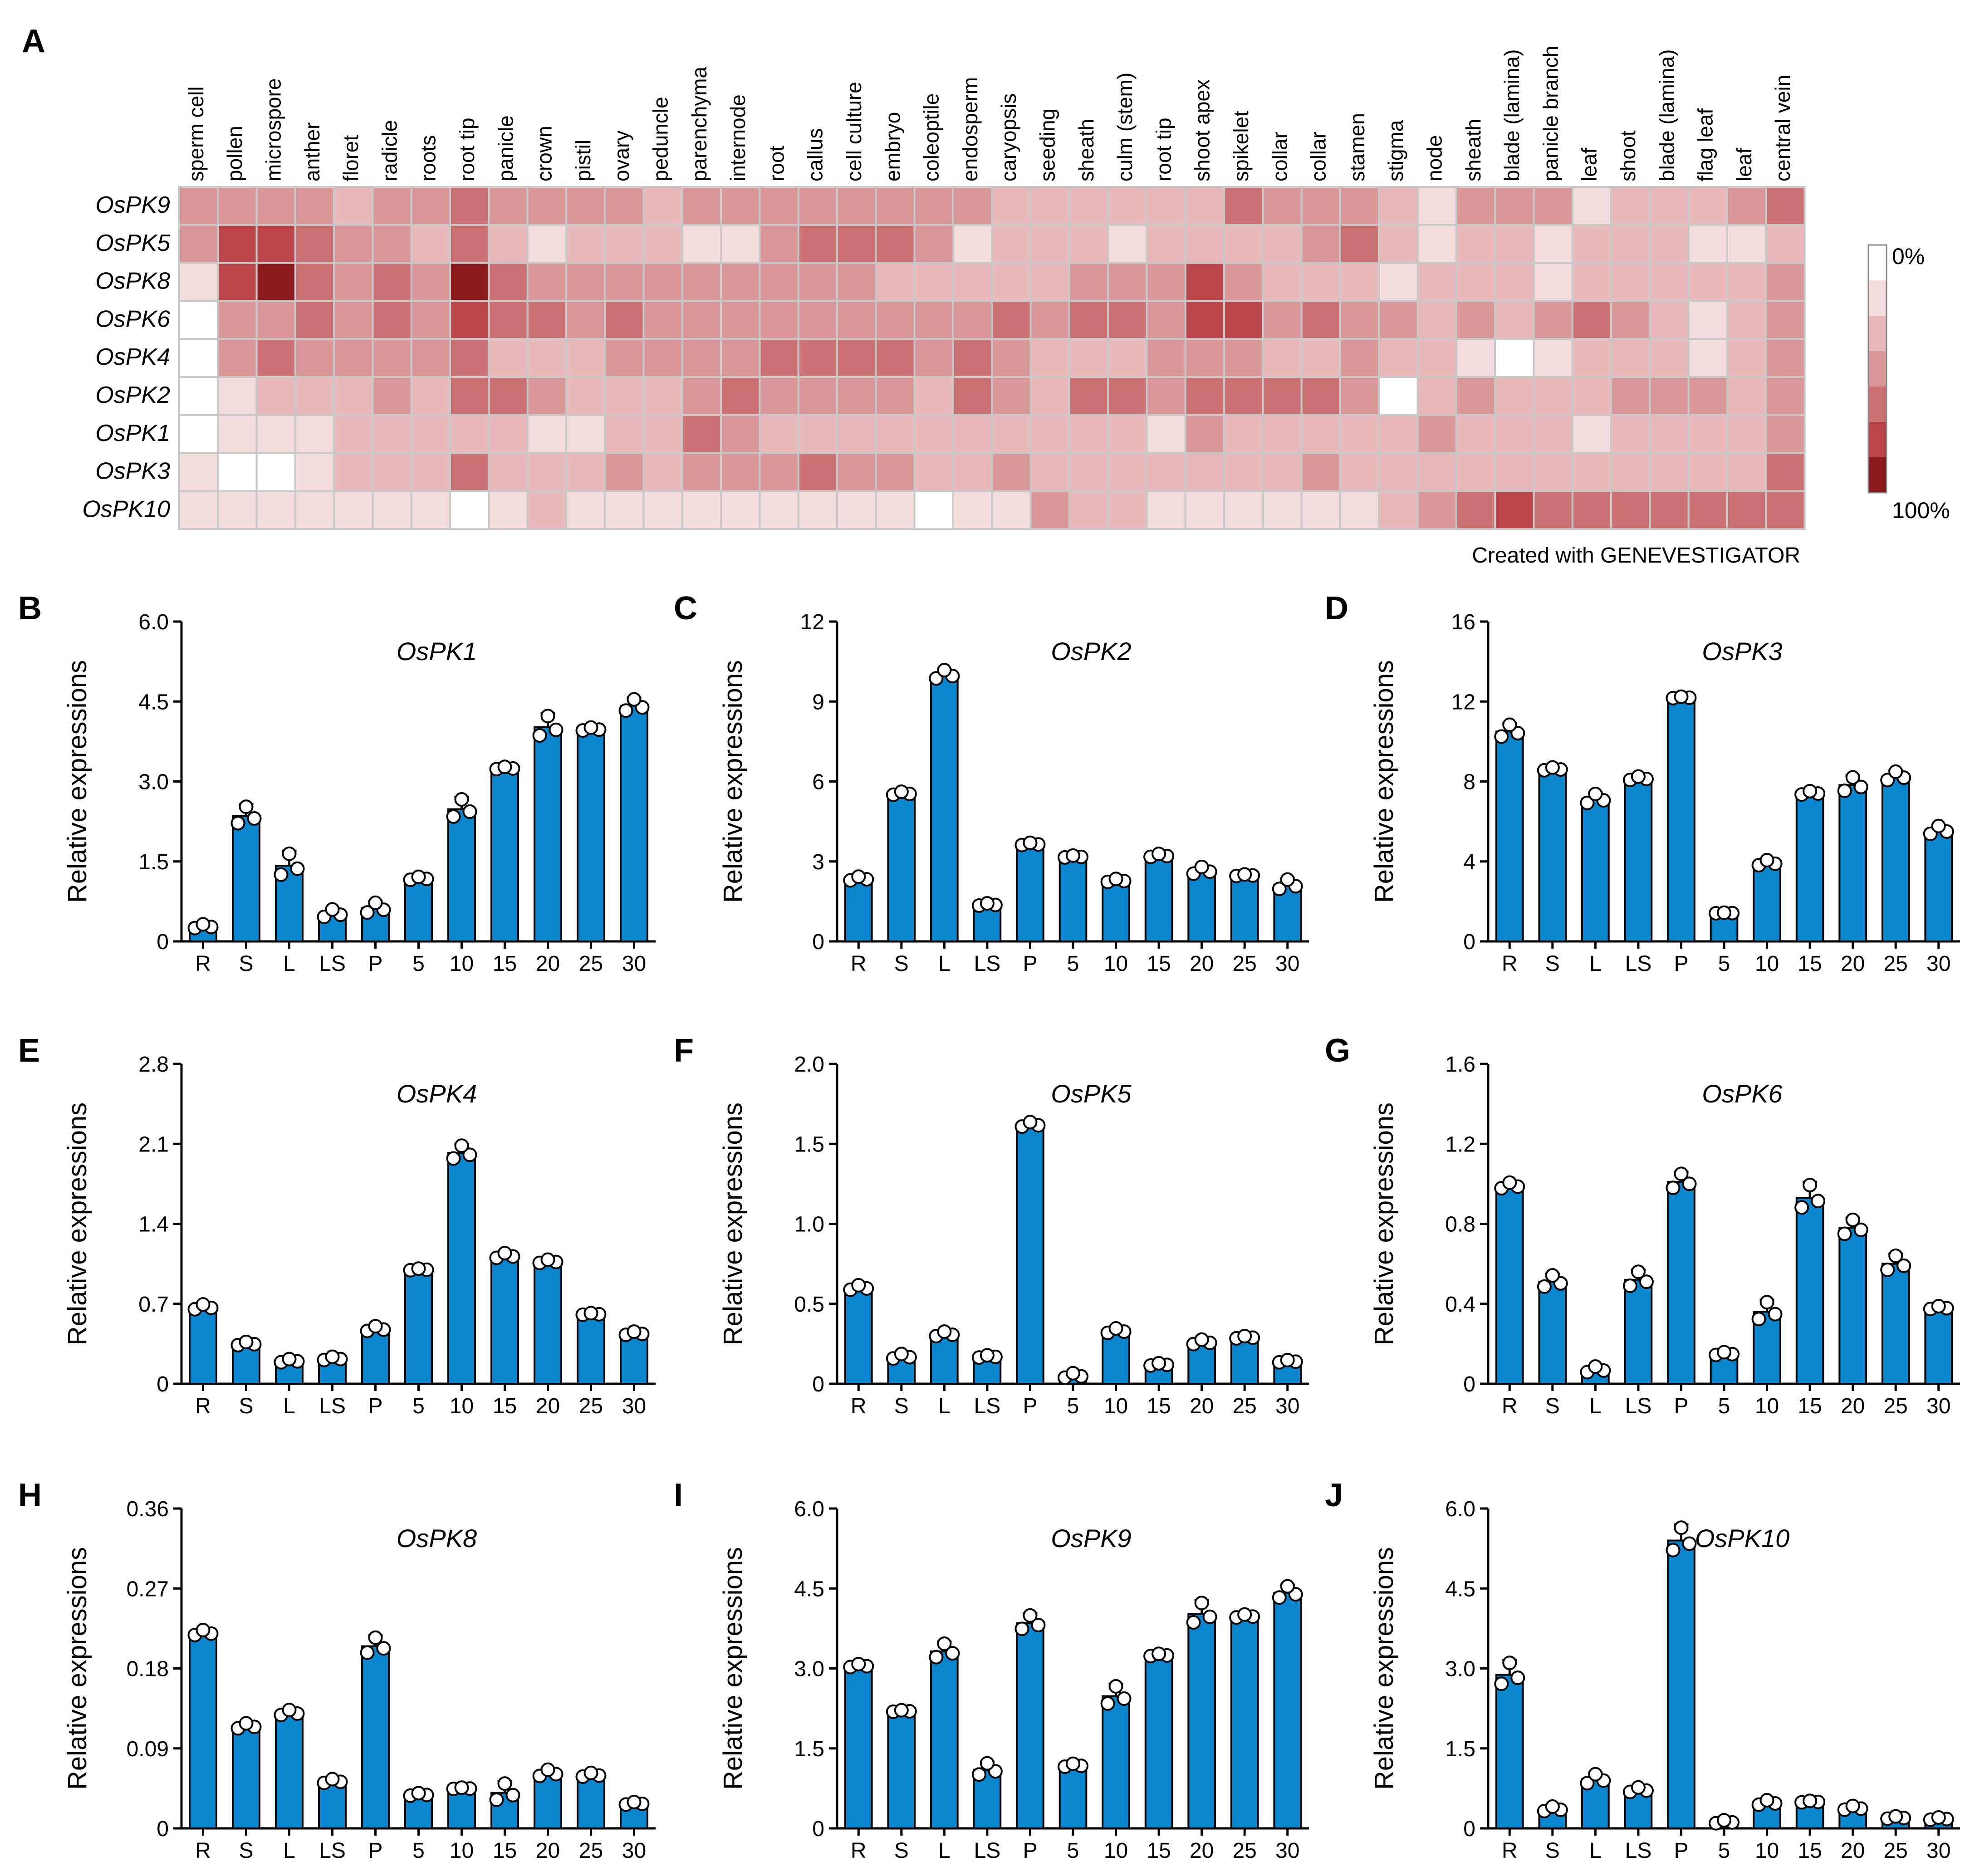 This screenshot has height=1876, width=1970. Describe the element at coordinates (1091, 1538) in the screenshot. I see `chart-title: OsPK9` at that location.